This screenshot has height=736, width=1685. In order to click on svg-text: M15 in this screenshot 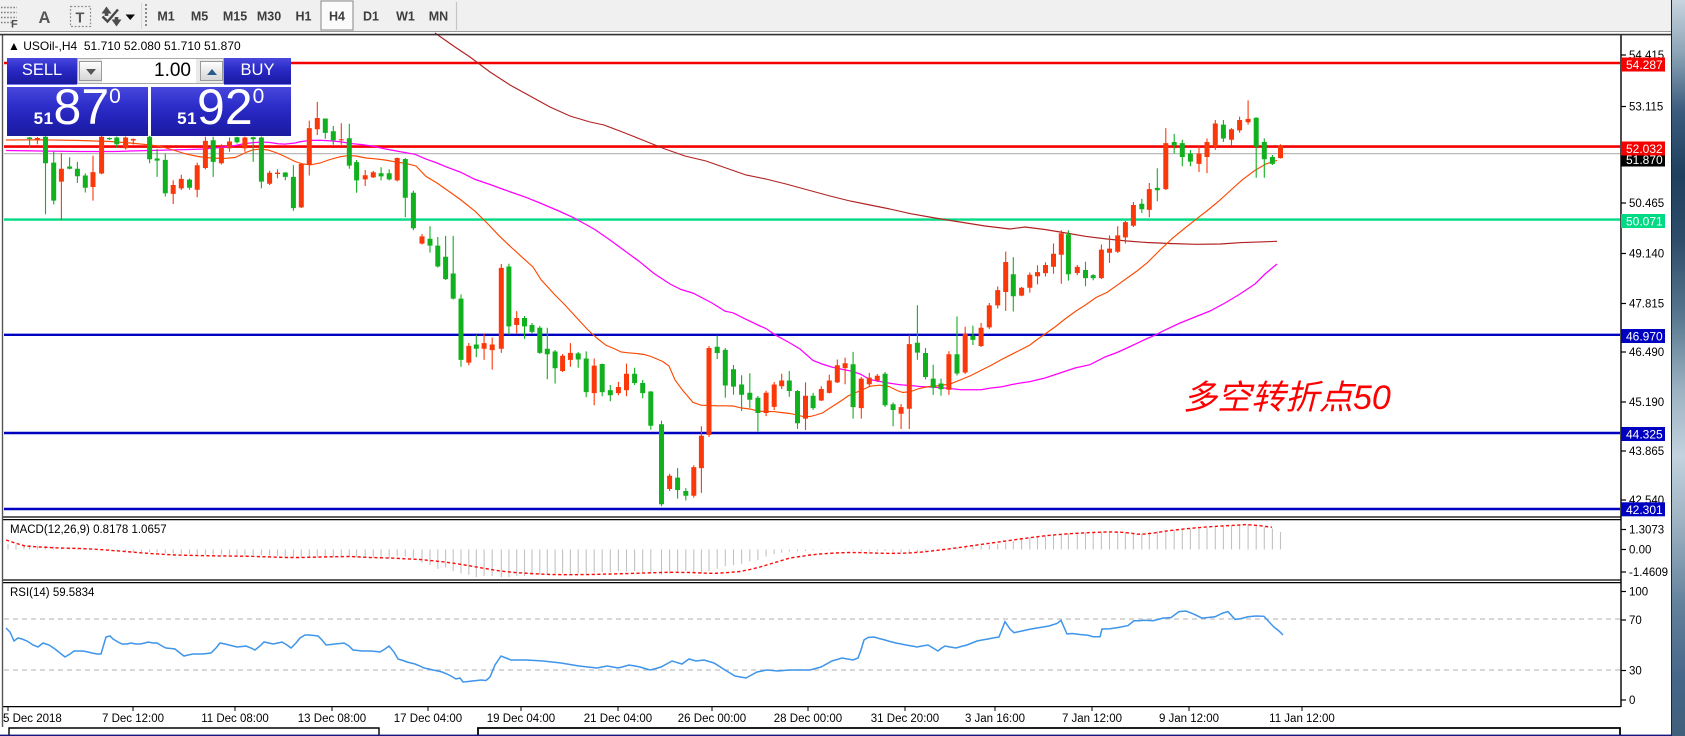, I will do `click(235, 17)`.